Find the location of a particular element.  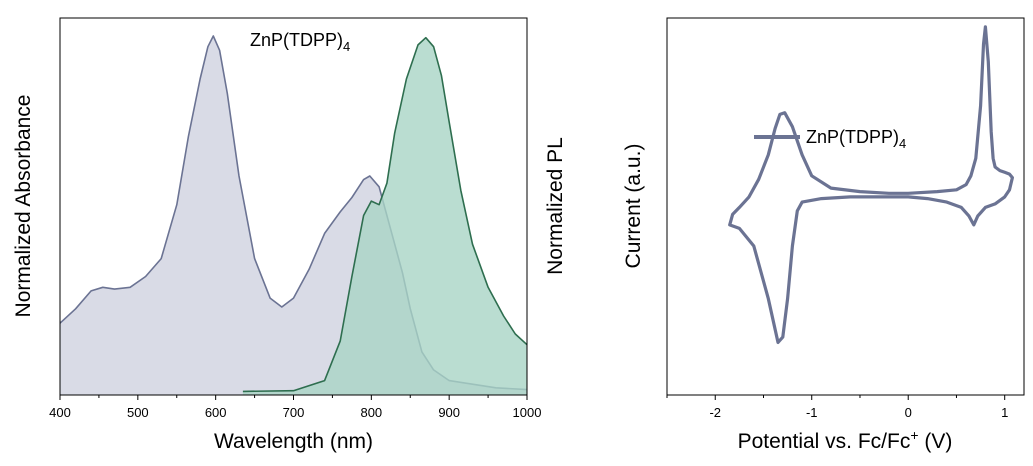

right-x-axis-title-sup: + is located at coordinates (914, 435).